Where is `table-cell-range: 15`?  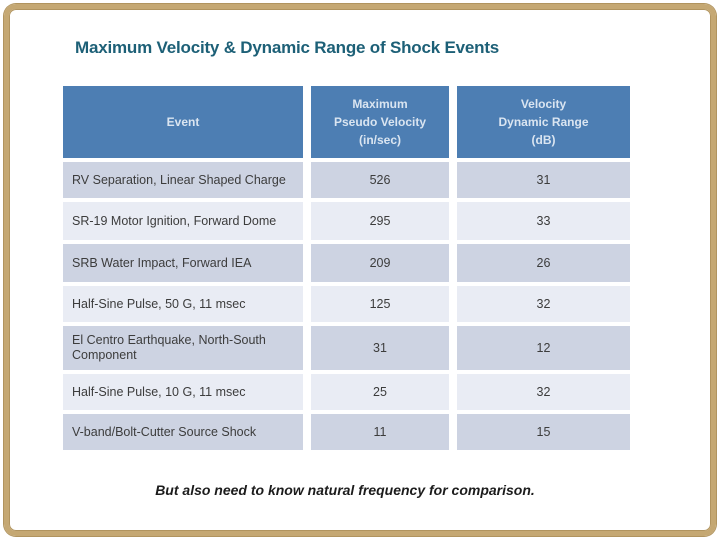
table-cell-range: 15 is located at coordinates (543, 432).